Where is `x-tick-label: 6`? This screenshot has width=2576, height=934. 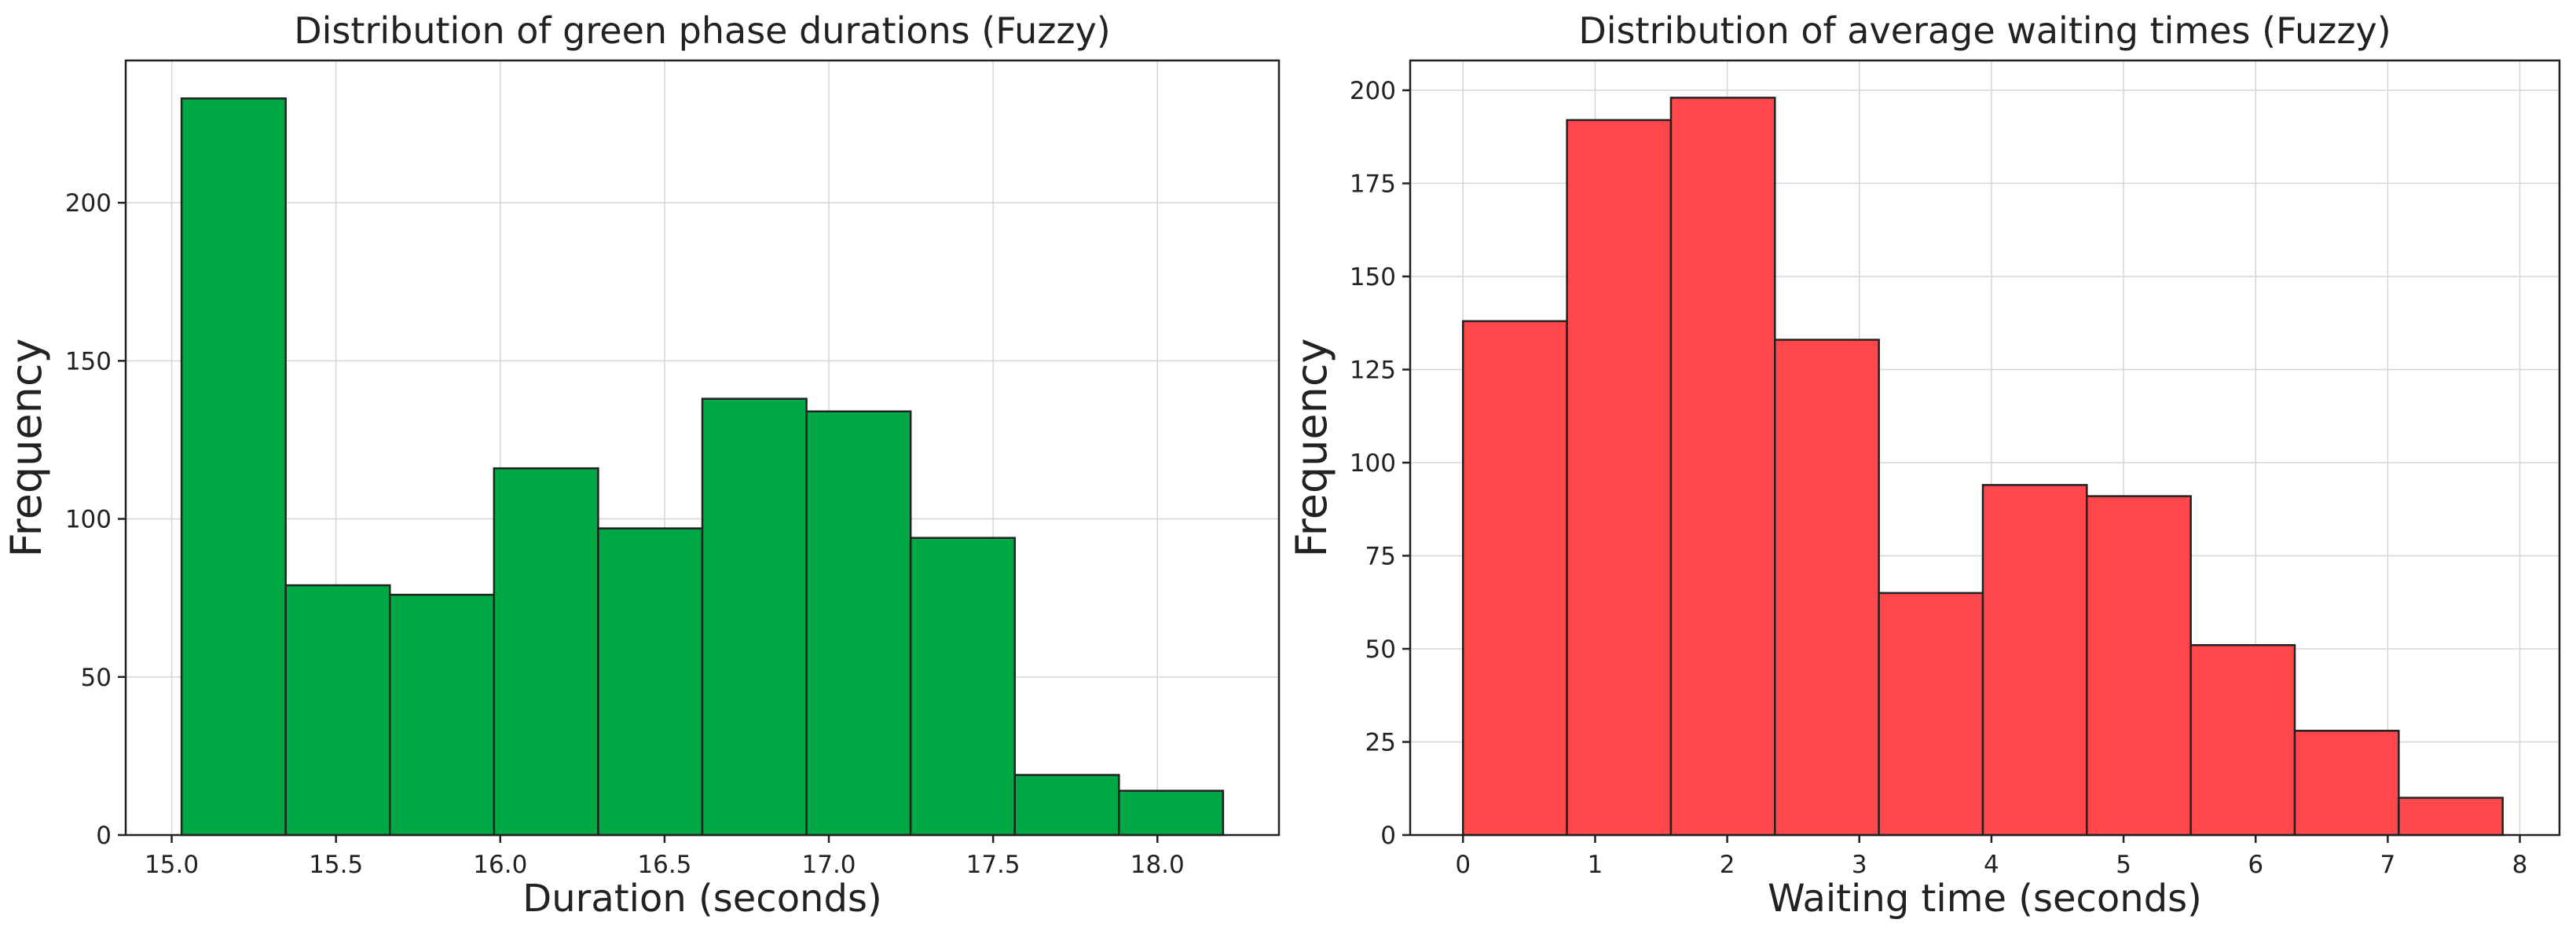
x-tick-label: 6 is located at coordinates (2255, 865).